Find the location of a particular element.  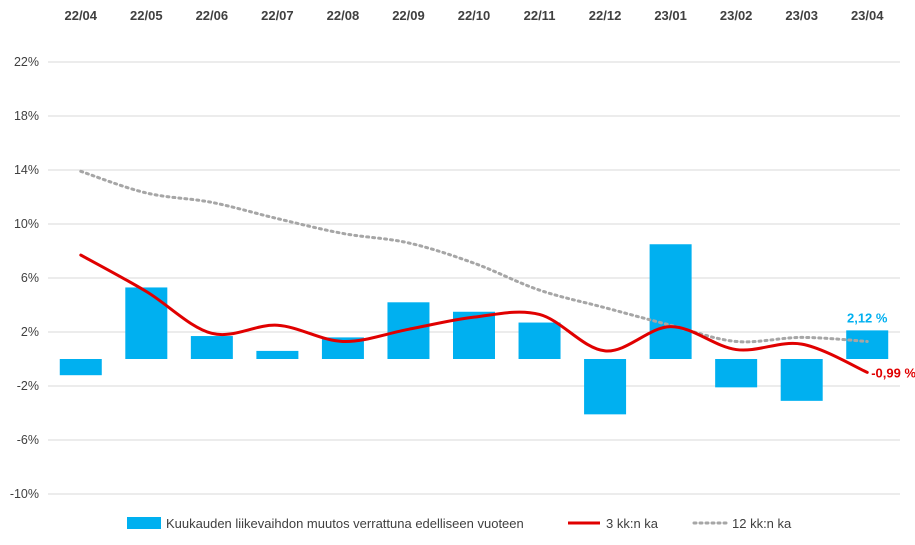

x-tick-label: 22/04 is located at coordinates (80, 15).